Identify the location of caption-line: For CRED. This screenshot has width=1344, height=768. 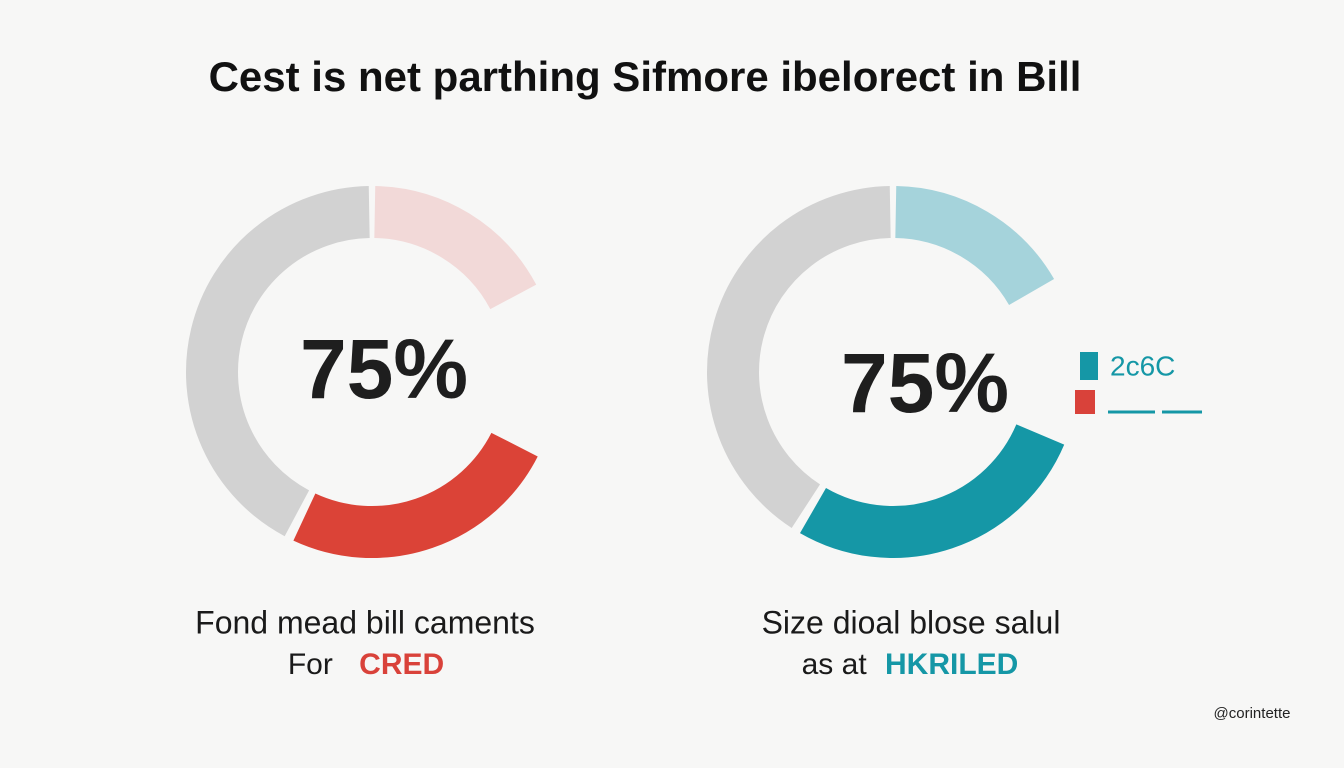
(366, 664).